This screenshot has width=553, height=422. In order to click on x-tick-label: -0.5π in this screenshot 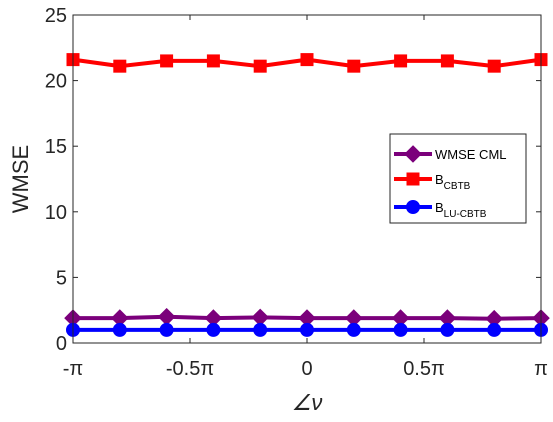, I will do `click(190, 369)`.